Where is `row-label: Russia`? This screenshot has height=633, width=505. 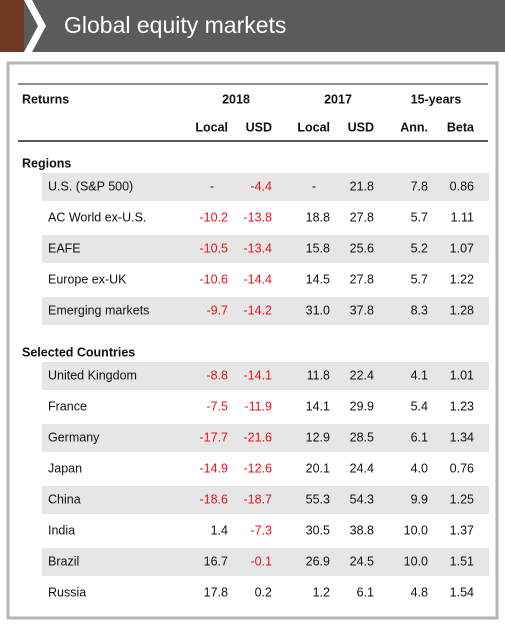 row-label: Russia is located at coordinates (67, 592).